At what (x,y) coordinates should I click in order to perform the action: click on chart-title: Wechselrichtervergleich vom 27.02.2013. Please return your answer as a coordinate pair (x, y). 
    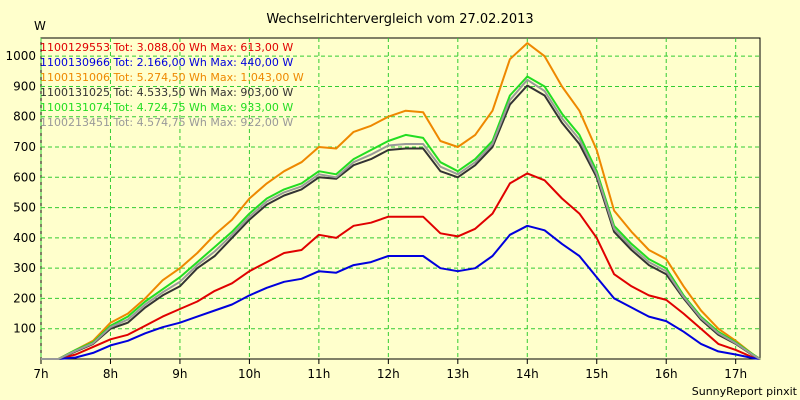
    Looking at the image, I should click on (399, 19).